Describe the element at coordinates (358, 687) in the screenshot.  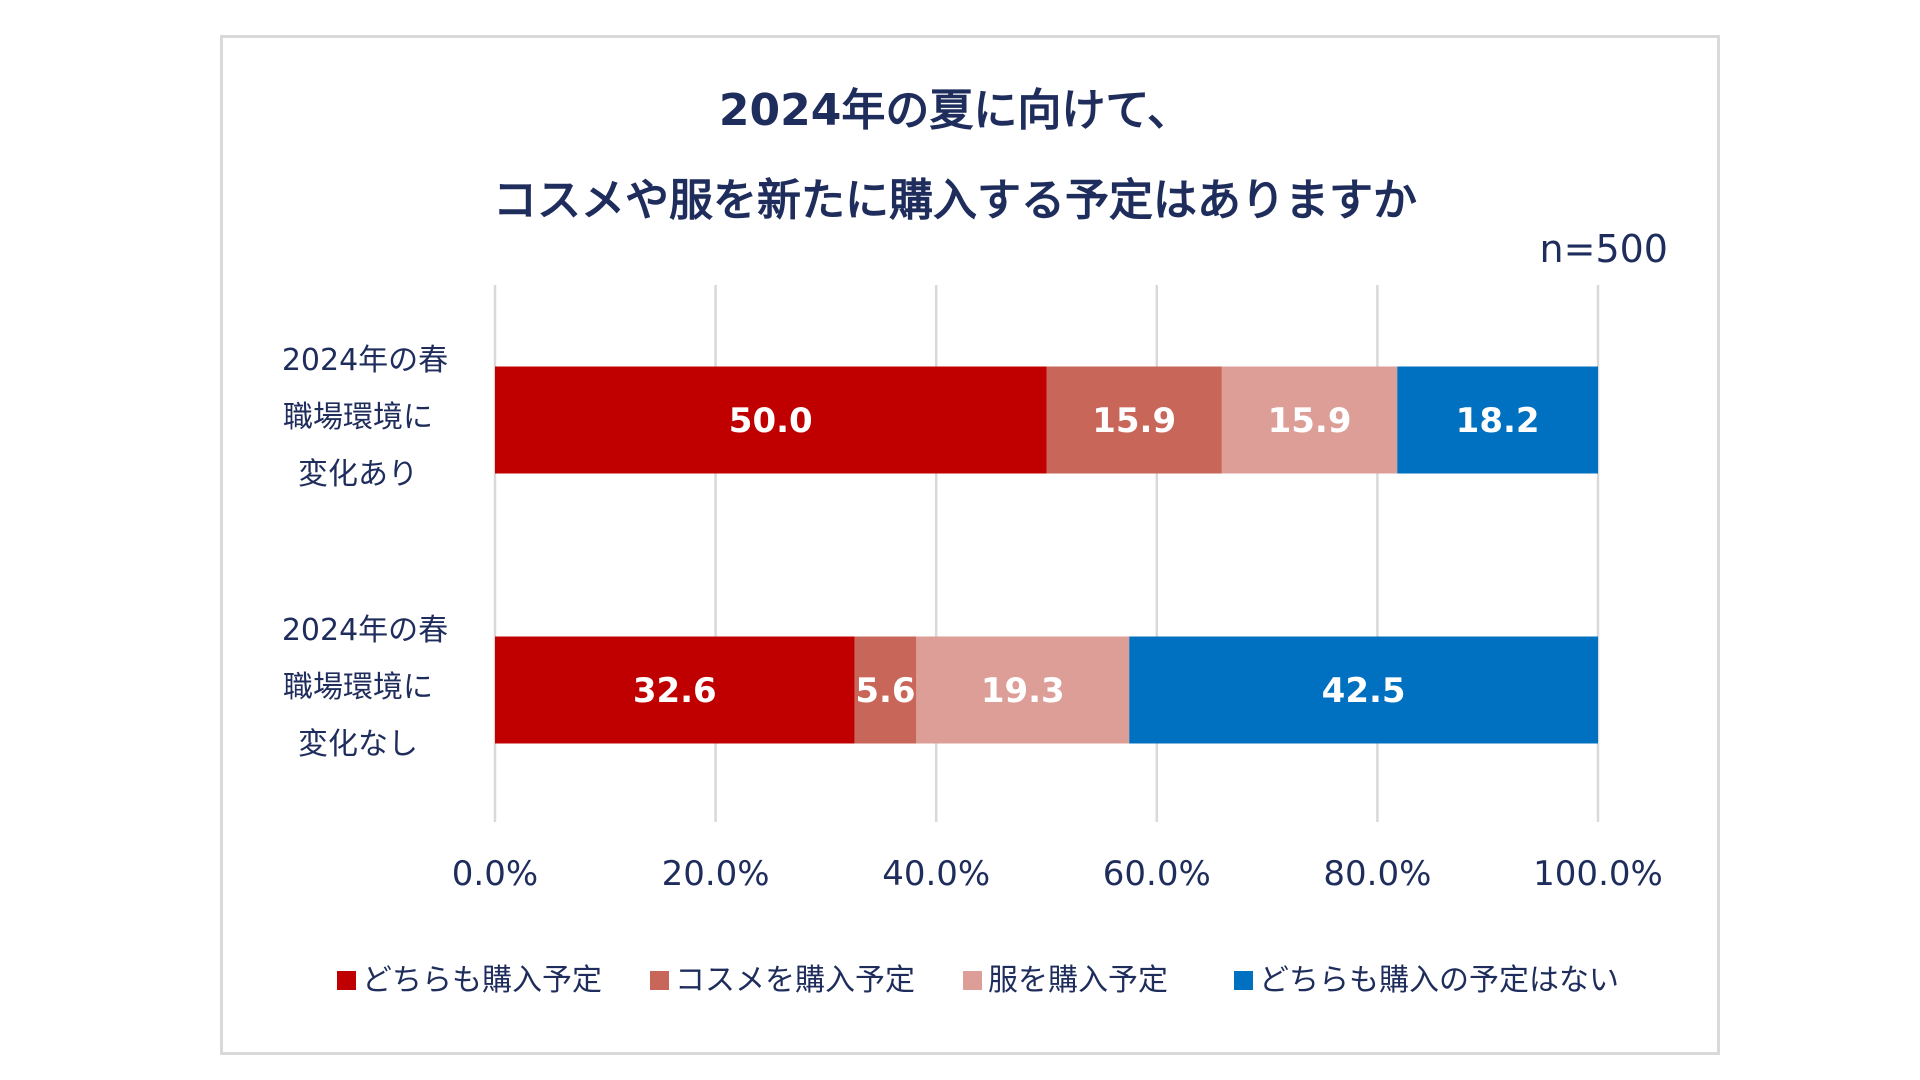
I see `category-1-line-2: 職場環境に` at that location.